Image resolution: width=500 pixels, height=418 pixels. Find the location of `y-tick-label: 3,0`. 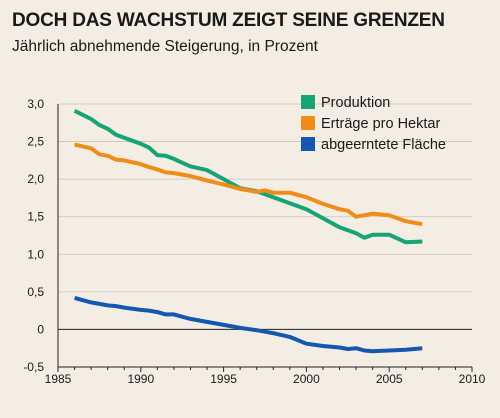

y-tick-label: 3,0 is located at coordinates (35, 104).